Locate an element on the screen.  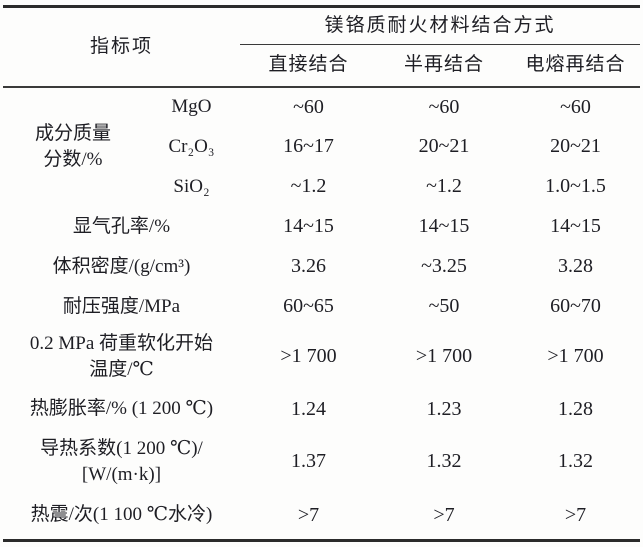
row-sio2: SiO₂ ~1.2 ~1.2 1.0~1.5 is located at coordinates (321, 187).